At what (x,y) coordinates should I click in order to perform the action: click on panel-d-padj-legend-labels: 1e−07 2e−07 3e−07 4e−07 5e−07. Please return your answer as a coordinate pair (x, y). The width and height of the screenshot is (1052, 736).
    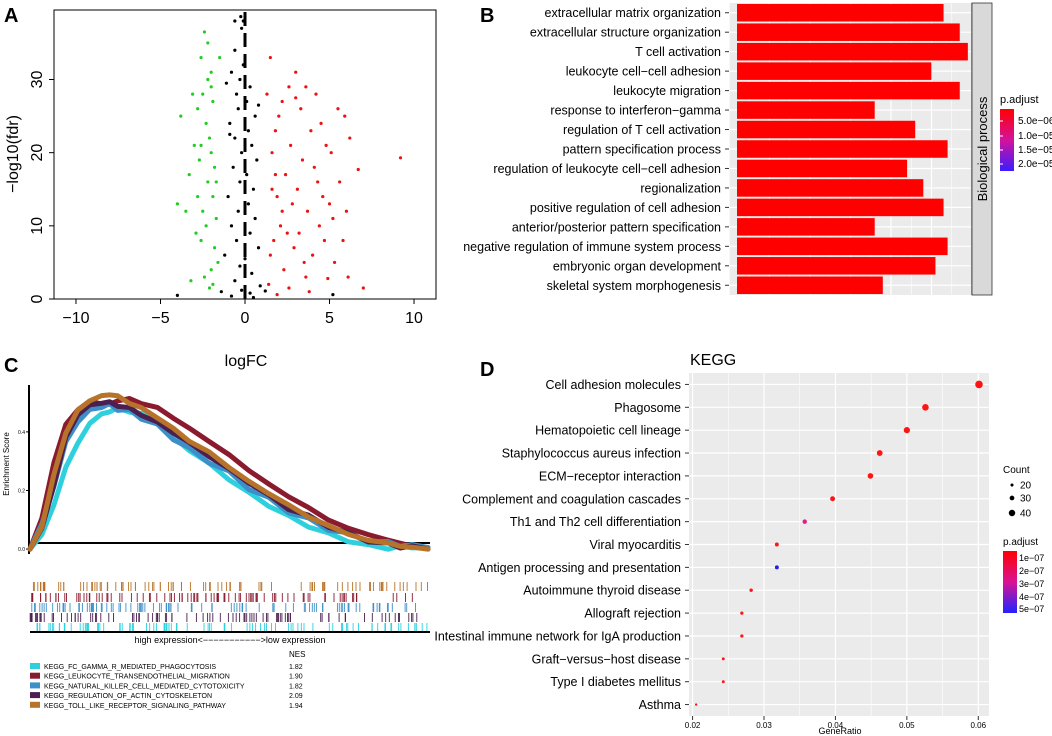
    Looking at the image, I should click on (1031, 583).